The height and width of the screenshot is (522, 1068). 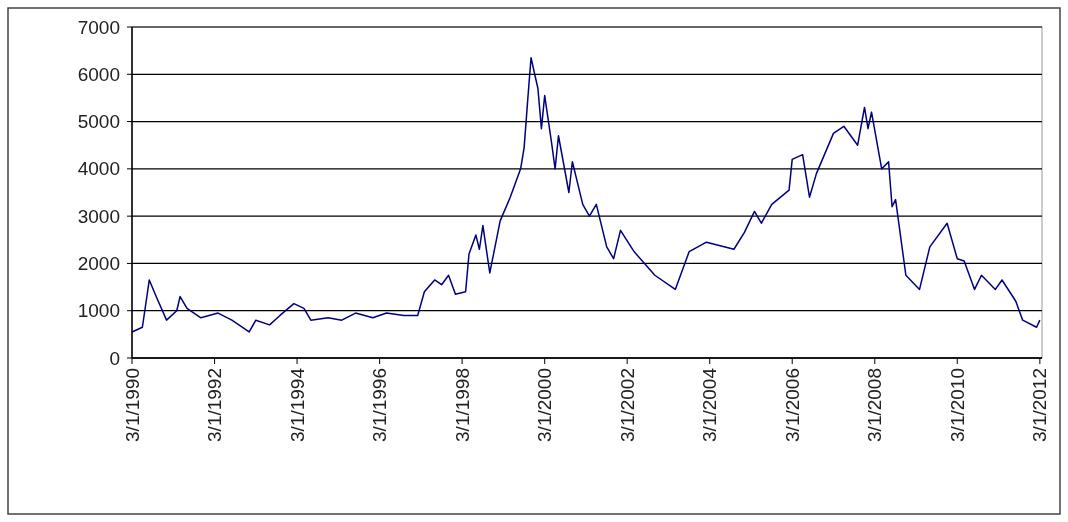 I want to click on y-tick-label: 4000, so click(x=98, y=169).